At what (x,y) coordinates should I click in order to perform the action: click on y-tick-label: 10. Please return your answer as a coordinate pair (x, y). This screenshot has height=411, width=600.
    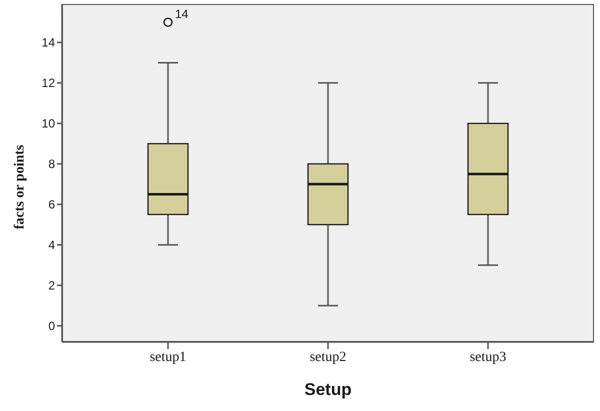
    Looking at the image, I should click on (49, 123).